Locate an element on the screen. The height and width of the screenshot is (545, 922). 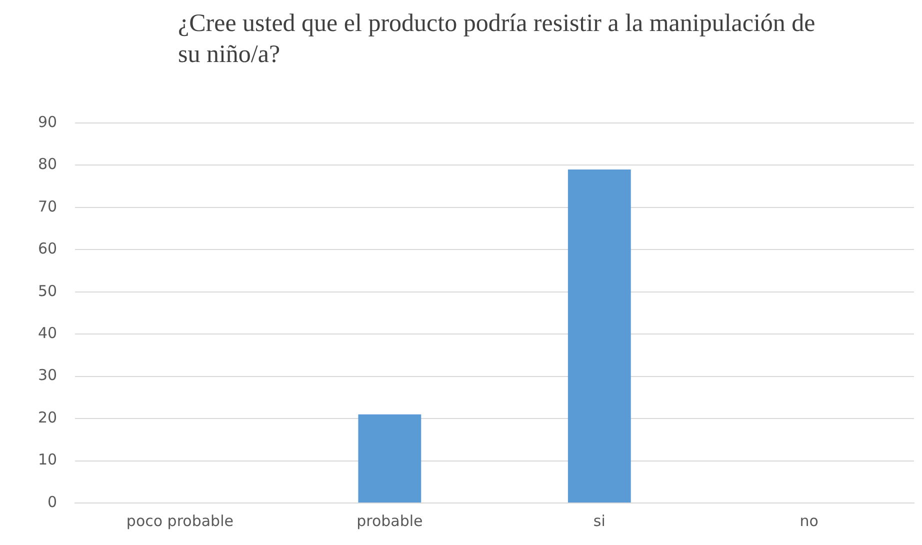
y-tick-label: 30 is located at coordinates (48, 375).